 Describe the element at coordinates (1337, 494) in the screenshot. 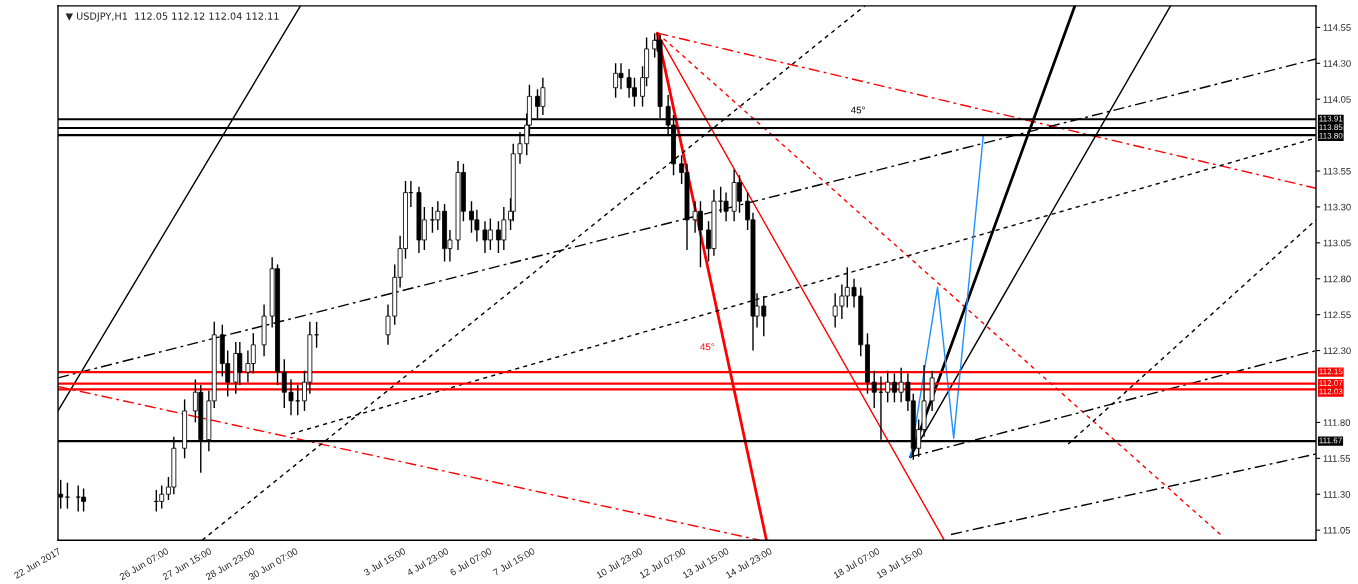

I see `y-tick-label: 111.30` at that location.